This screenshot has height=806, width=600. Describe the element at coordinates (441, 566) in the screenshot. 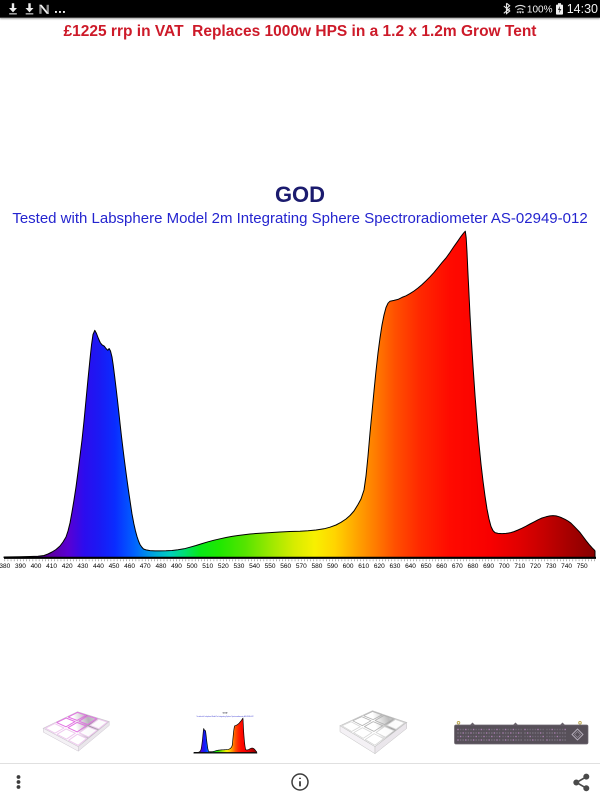

I see `svg-text: 660` at that location.